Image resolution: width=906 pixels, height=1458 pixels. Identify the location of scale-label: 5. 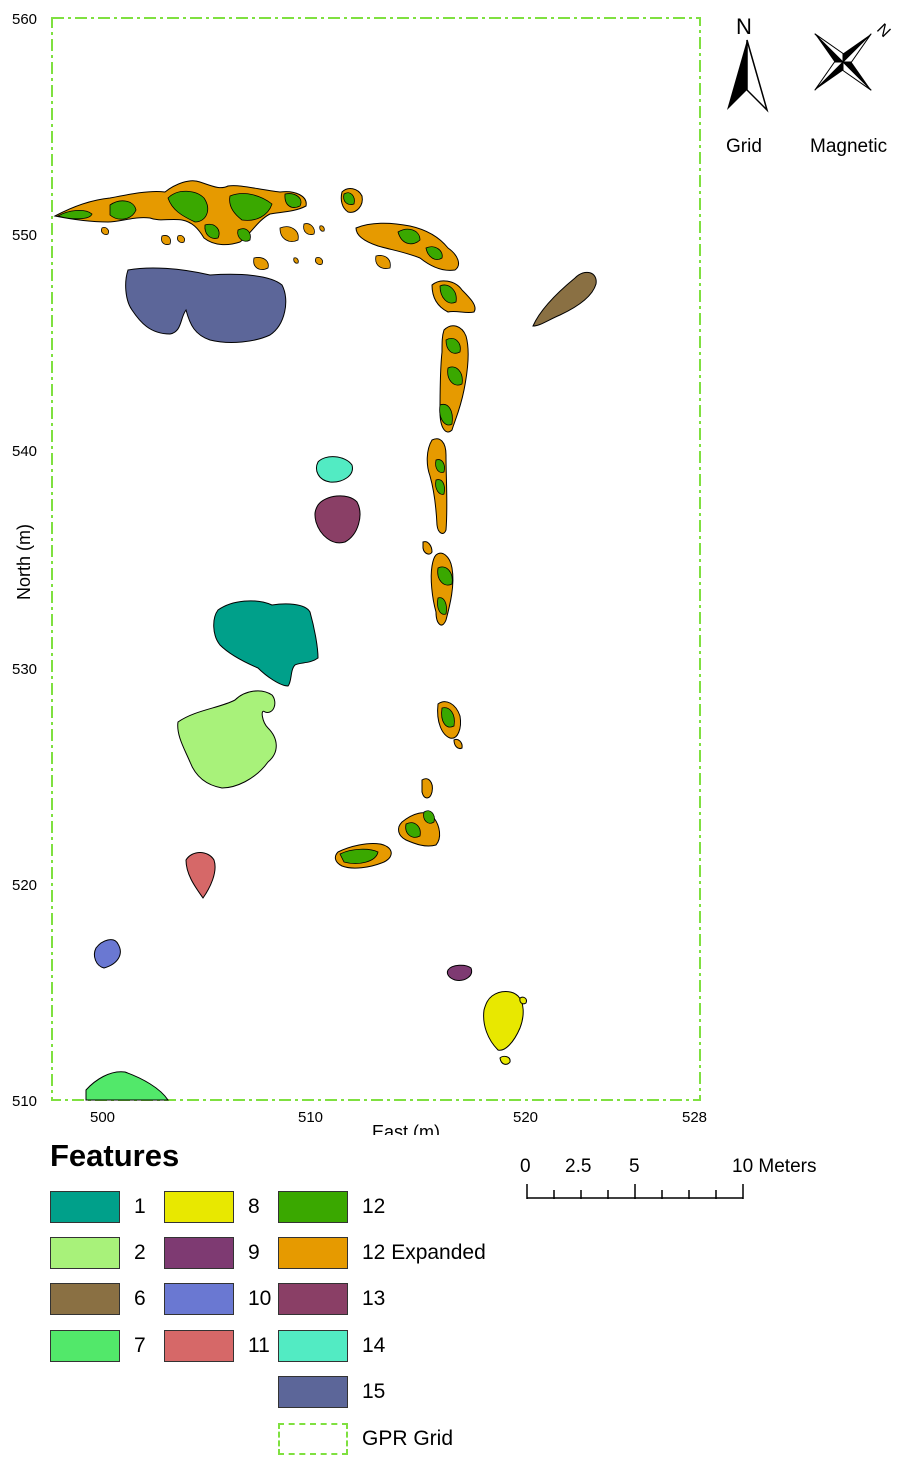
(634, 1166).